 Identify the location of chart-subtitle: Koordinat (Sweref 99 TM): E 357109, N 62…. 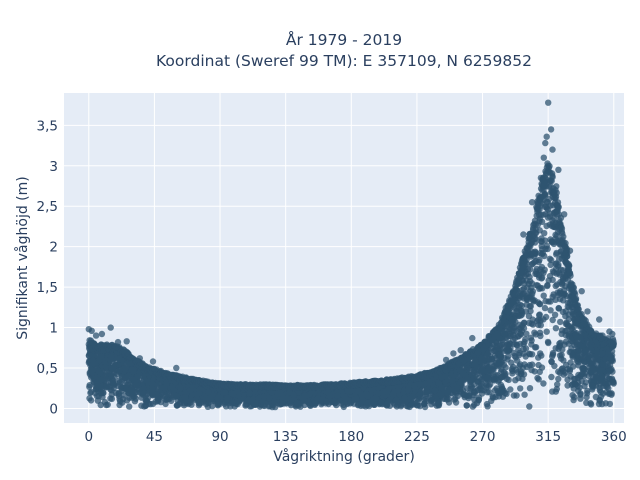
(344, 61).